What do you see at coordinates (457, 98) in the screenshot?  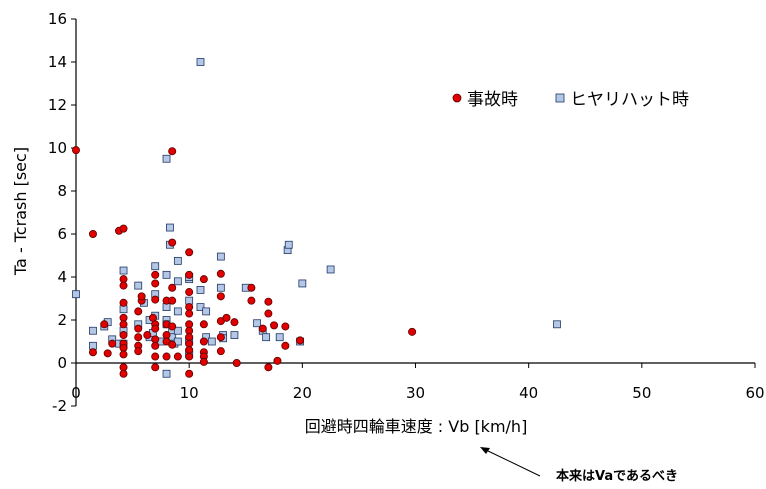 I see `legend-marker-accident` at bounding box center [457, 98].